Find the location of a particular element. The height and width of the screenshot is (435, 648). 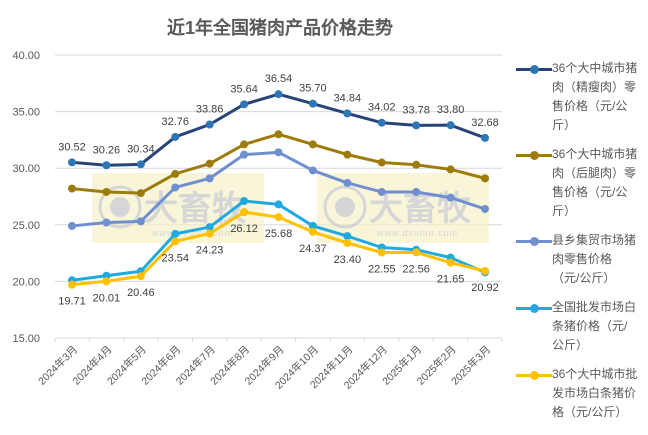

data-label: 34.02 is located at coordinates (382, 108).